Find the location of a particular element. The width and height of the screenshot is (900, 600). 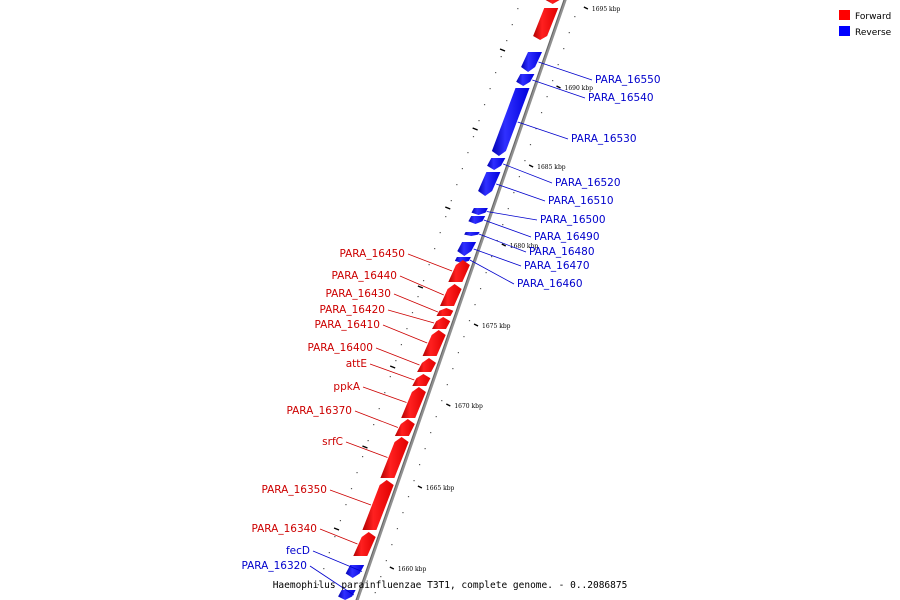

gene-label-ppka: ppkA is located at coordinates (346, 387).